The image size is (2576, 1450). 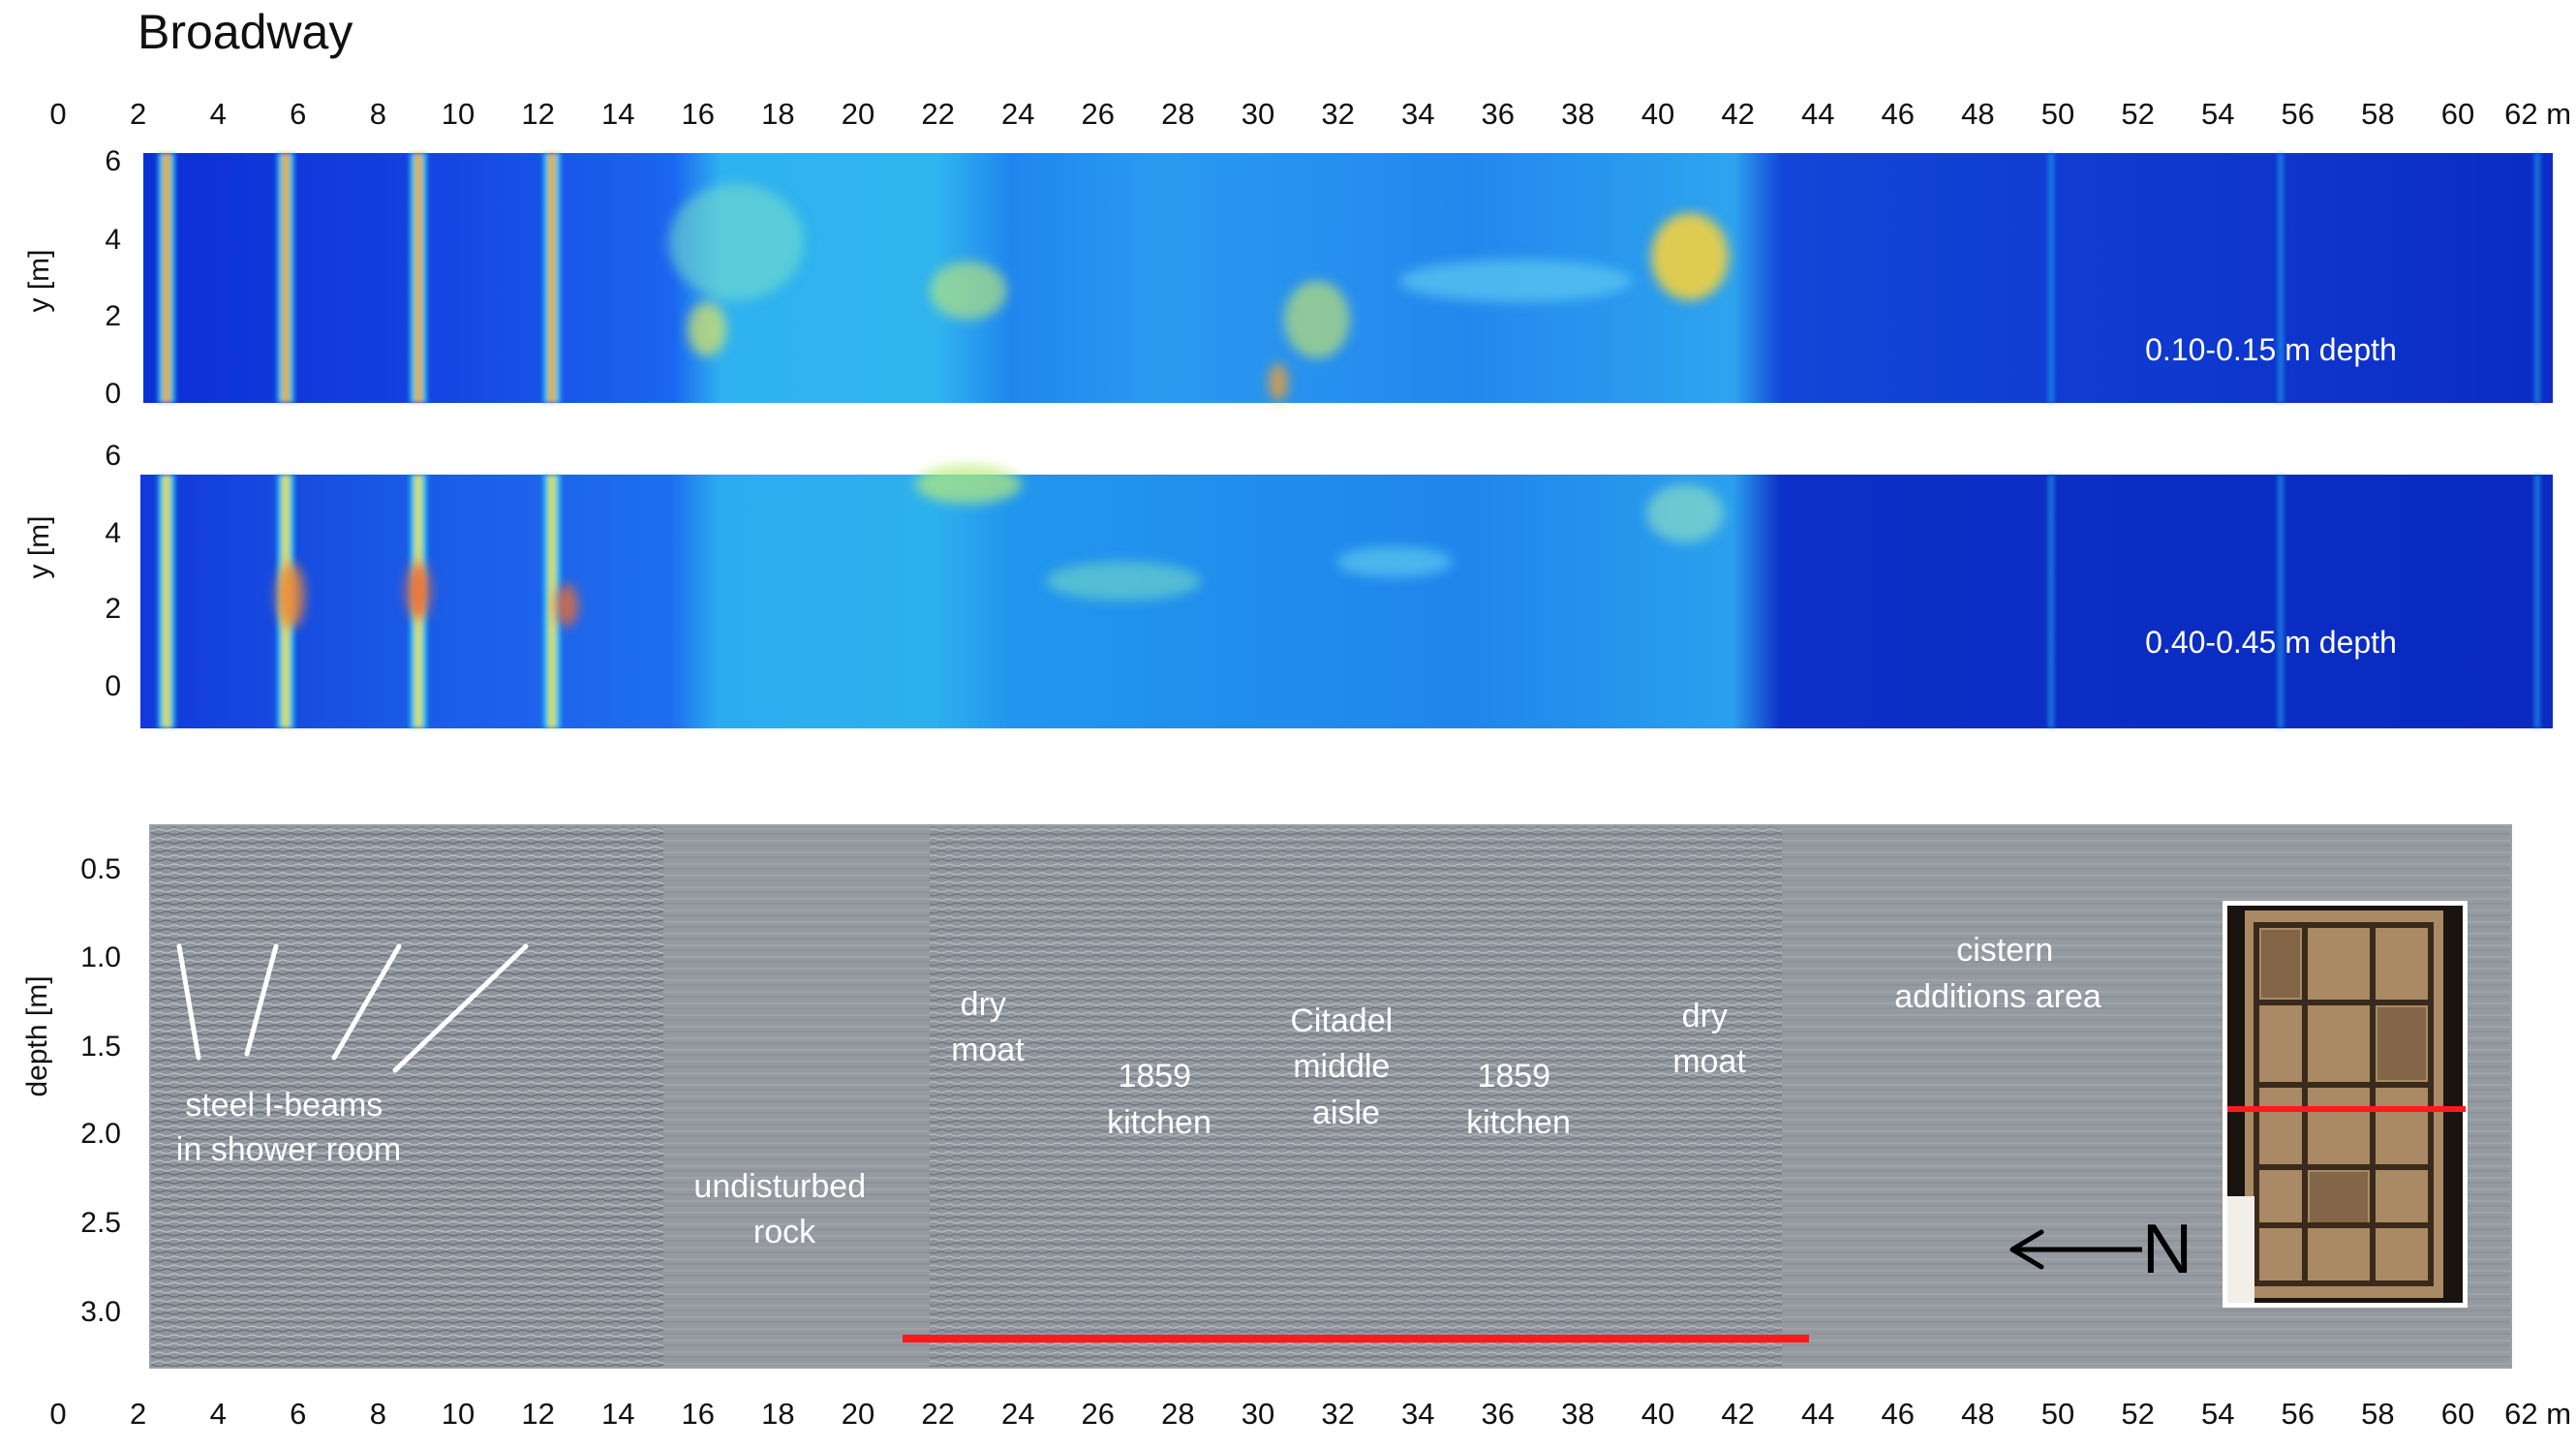 I want to click on x-top-tick: 48, so click(x=1977, y=114).